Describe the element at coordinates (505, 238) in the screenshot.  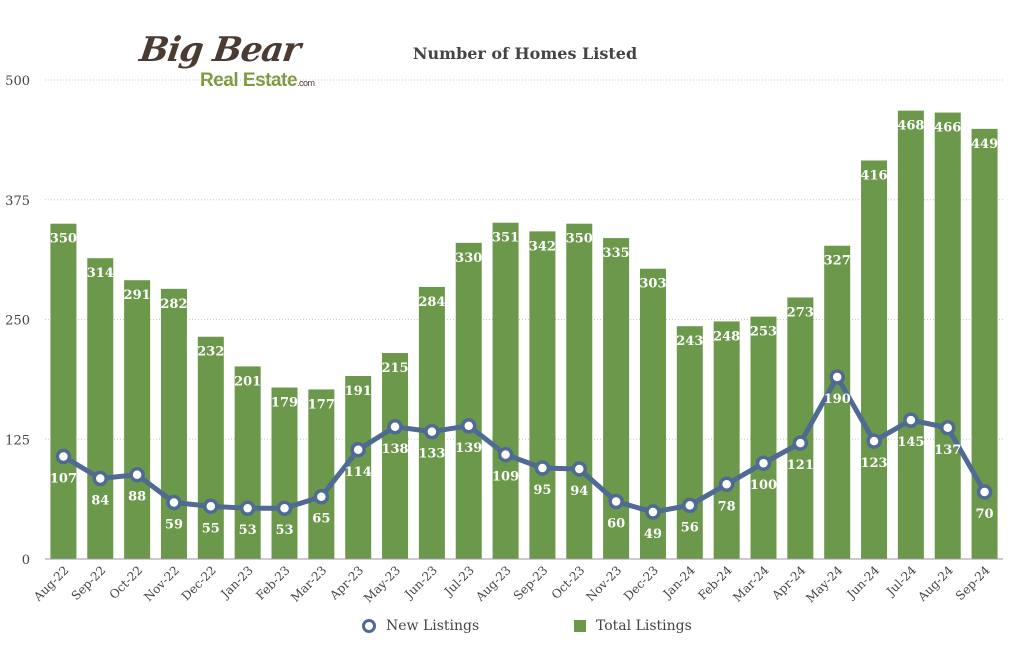
I see `bar-value-label: 351` at that location.